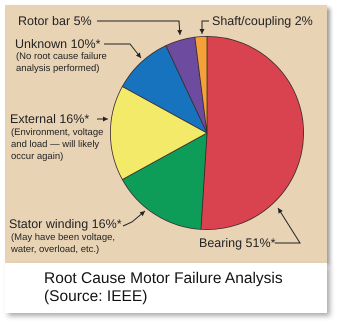  What do you see at coordinates (163, 279) in the screenshot?
I see `text: Root Cause Motor Failure Analysis` at bounding box center [163, 279].